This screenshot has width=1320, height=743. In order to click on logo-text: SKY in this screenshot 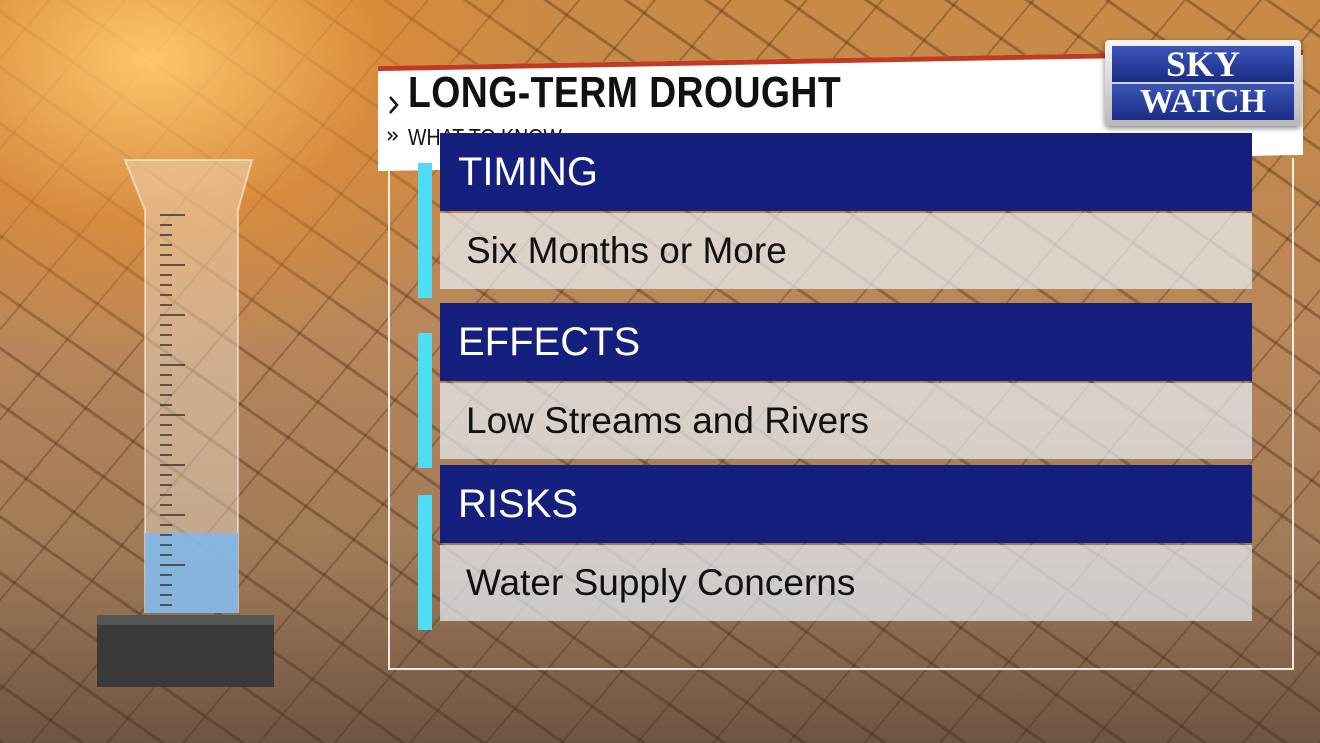, I will do `click(1203, 64)`.